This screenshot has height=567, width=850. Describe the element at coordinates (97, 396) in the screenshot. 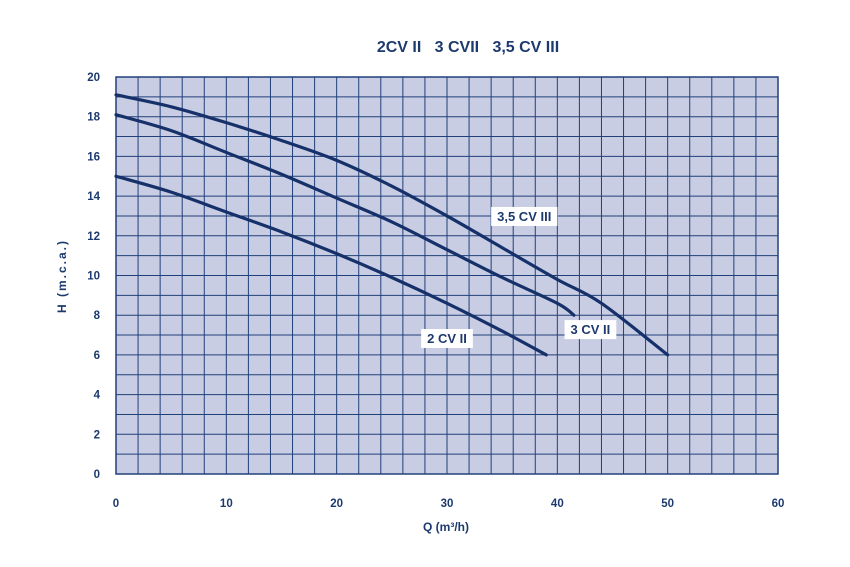

I see `y-tick-label: 4` at that location.